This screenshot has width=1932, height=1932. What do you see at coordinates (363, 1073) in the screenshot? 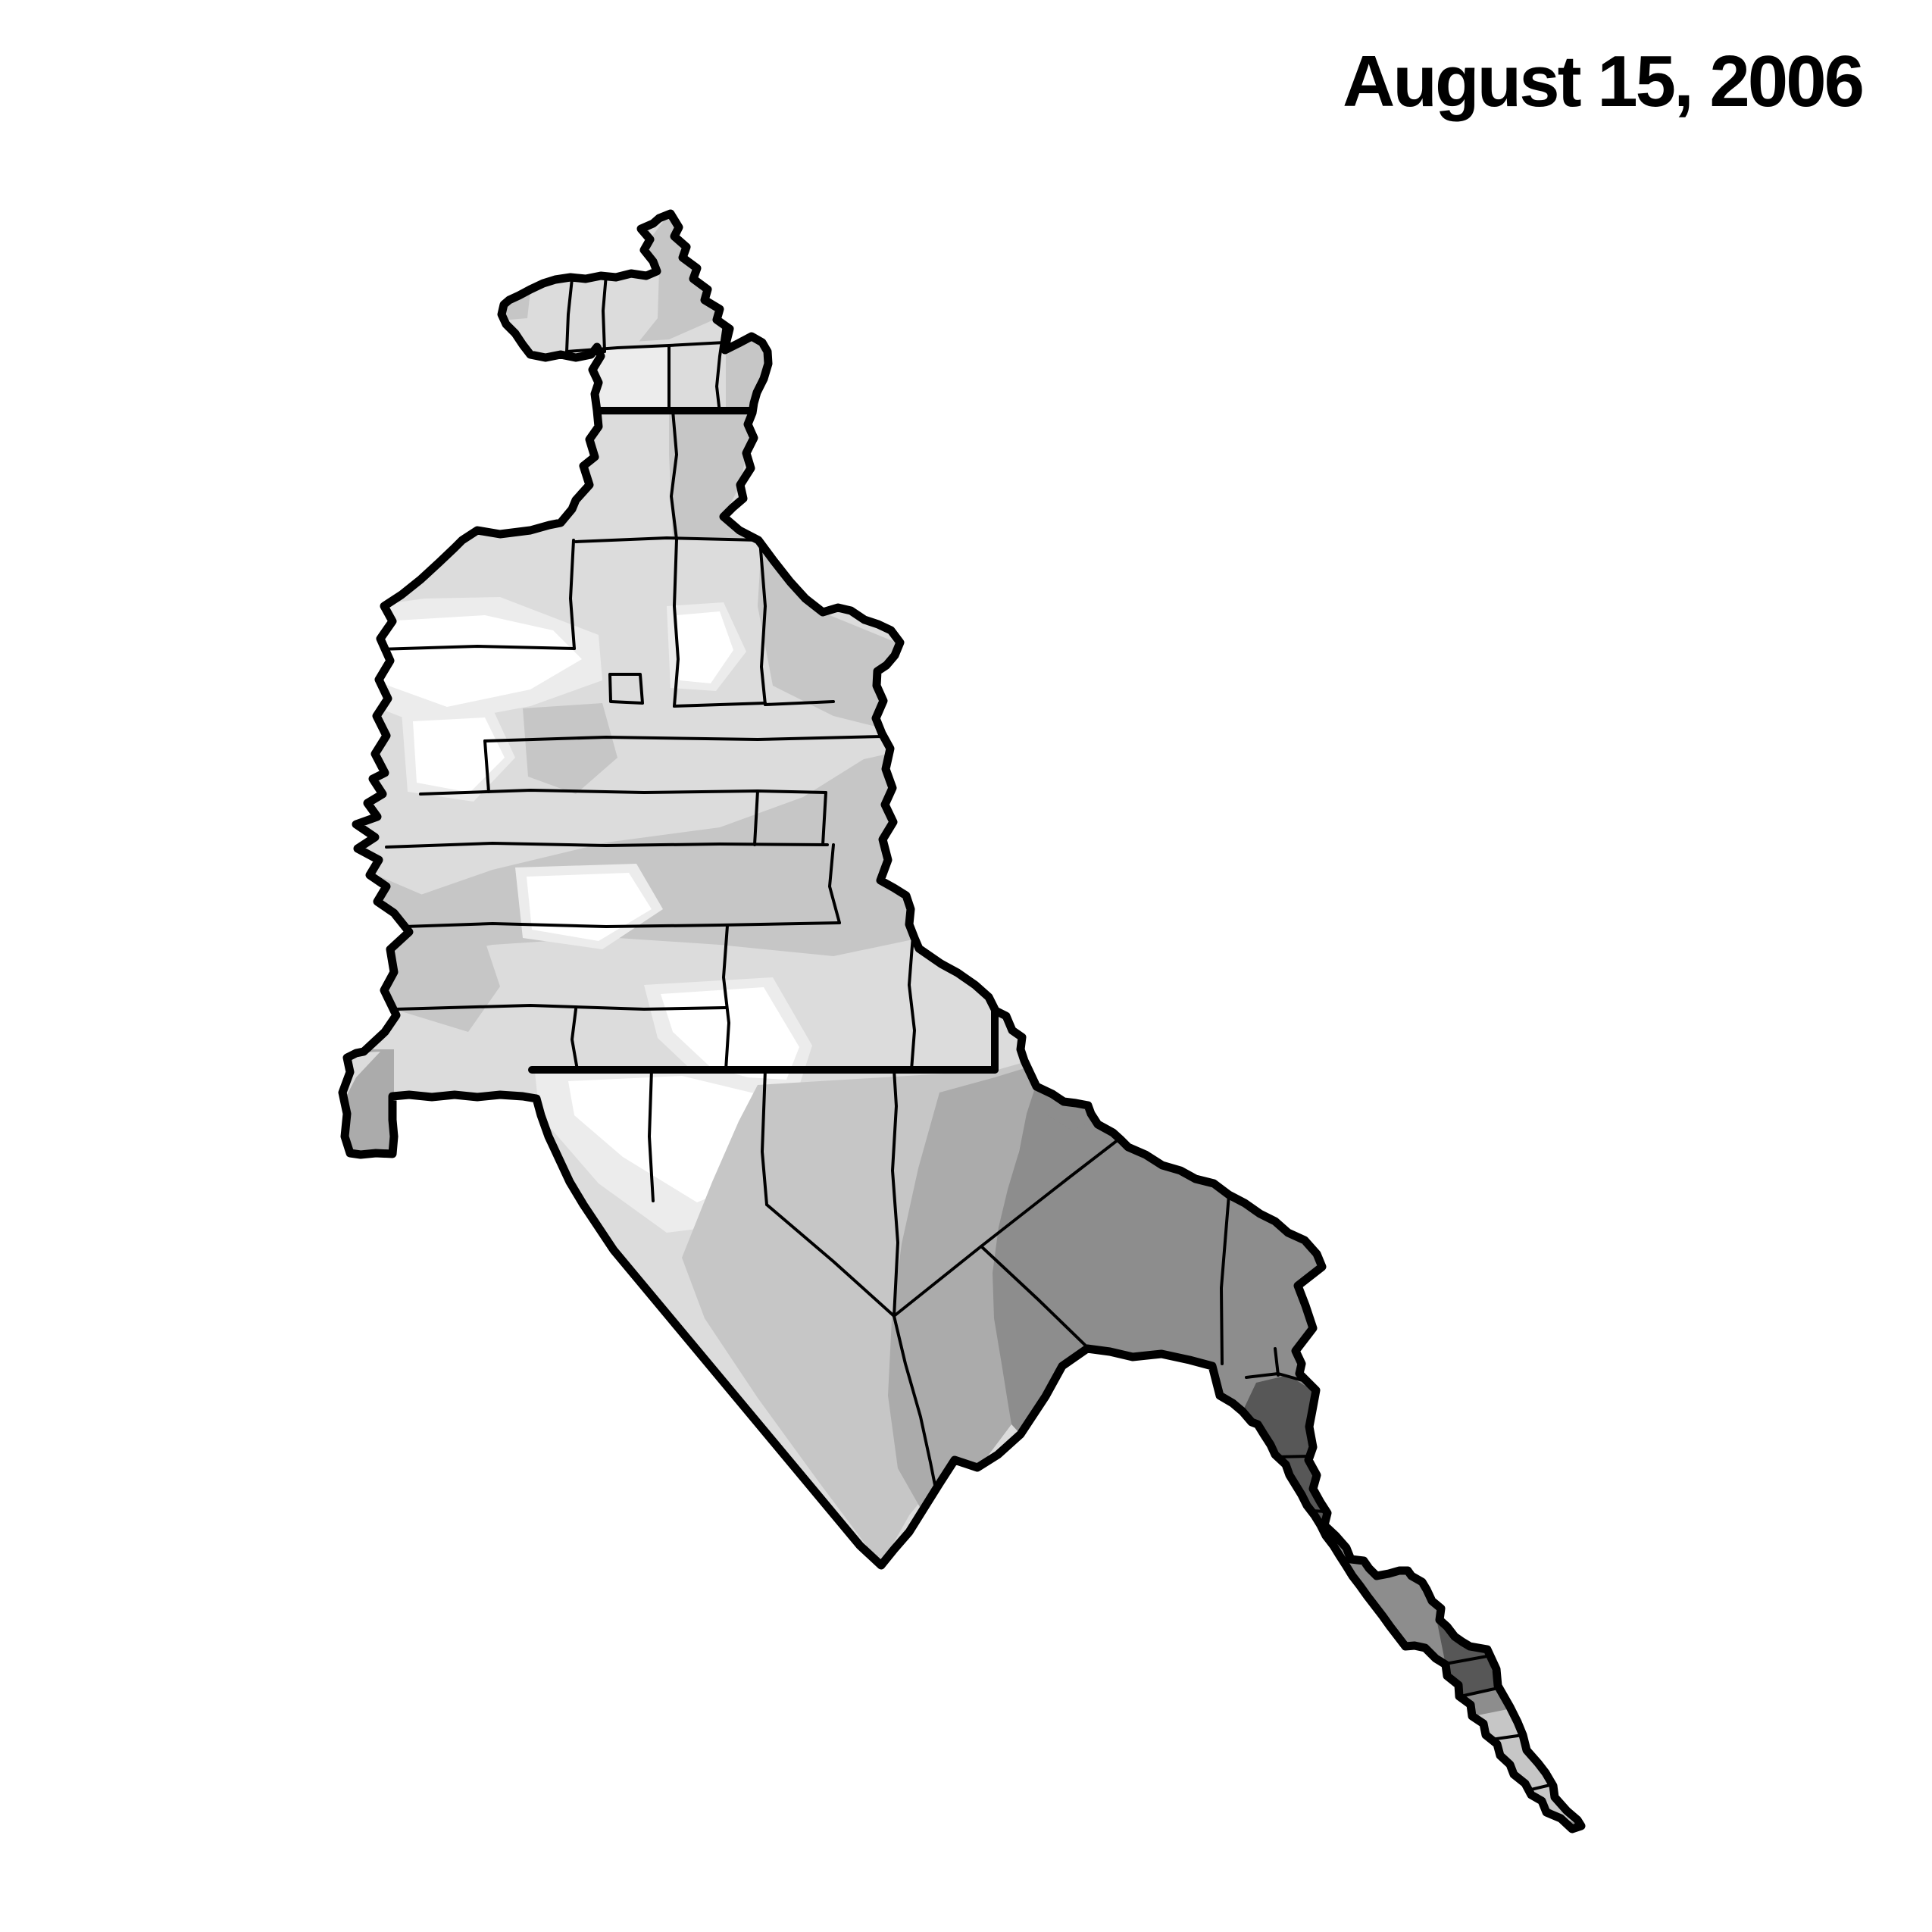
I see `shade-region-square-notch` at bounding box center [363, 1073].